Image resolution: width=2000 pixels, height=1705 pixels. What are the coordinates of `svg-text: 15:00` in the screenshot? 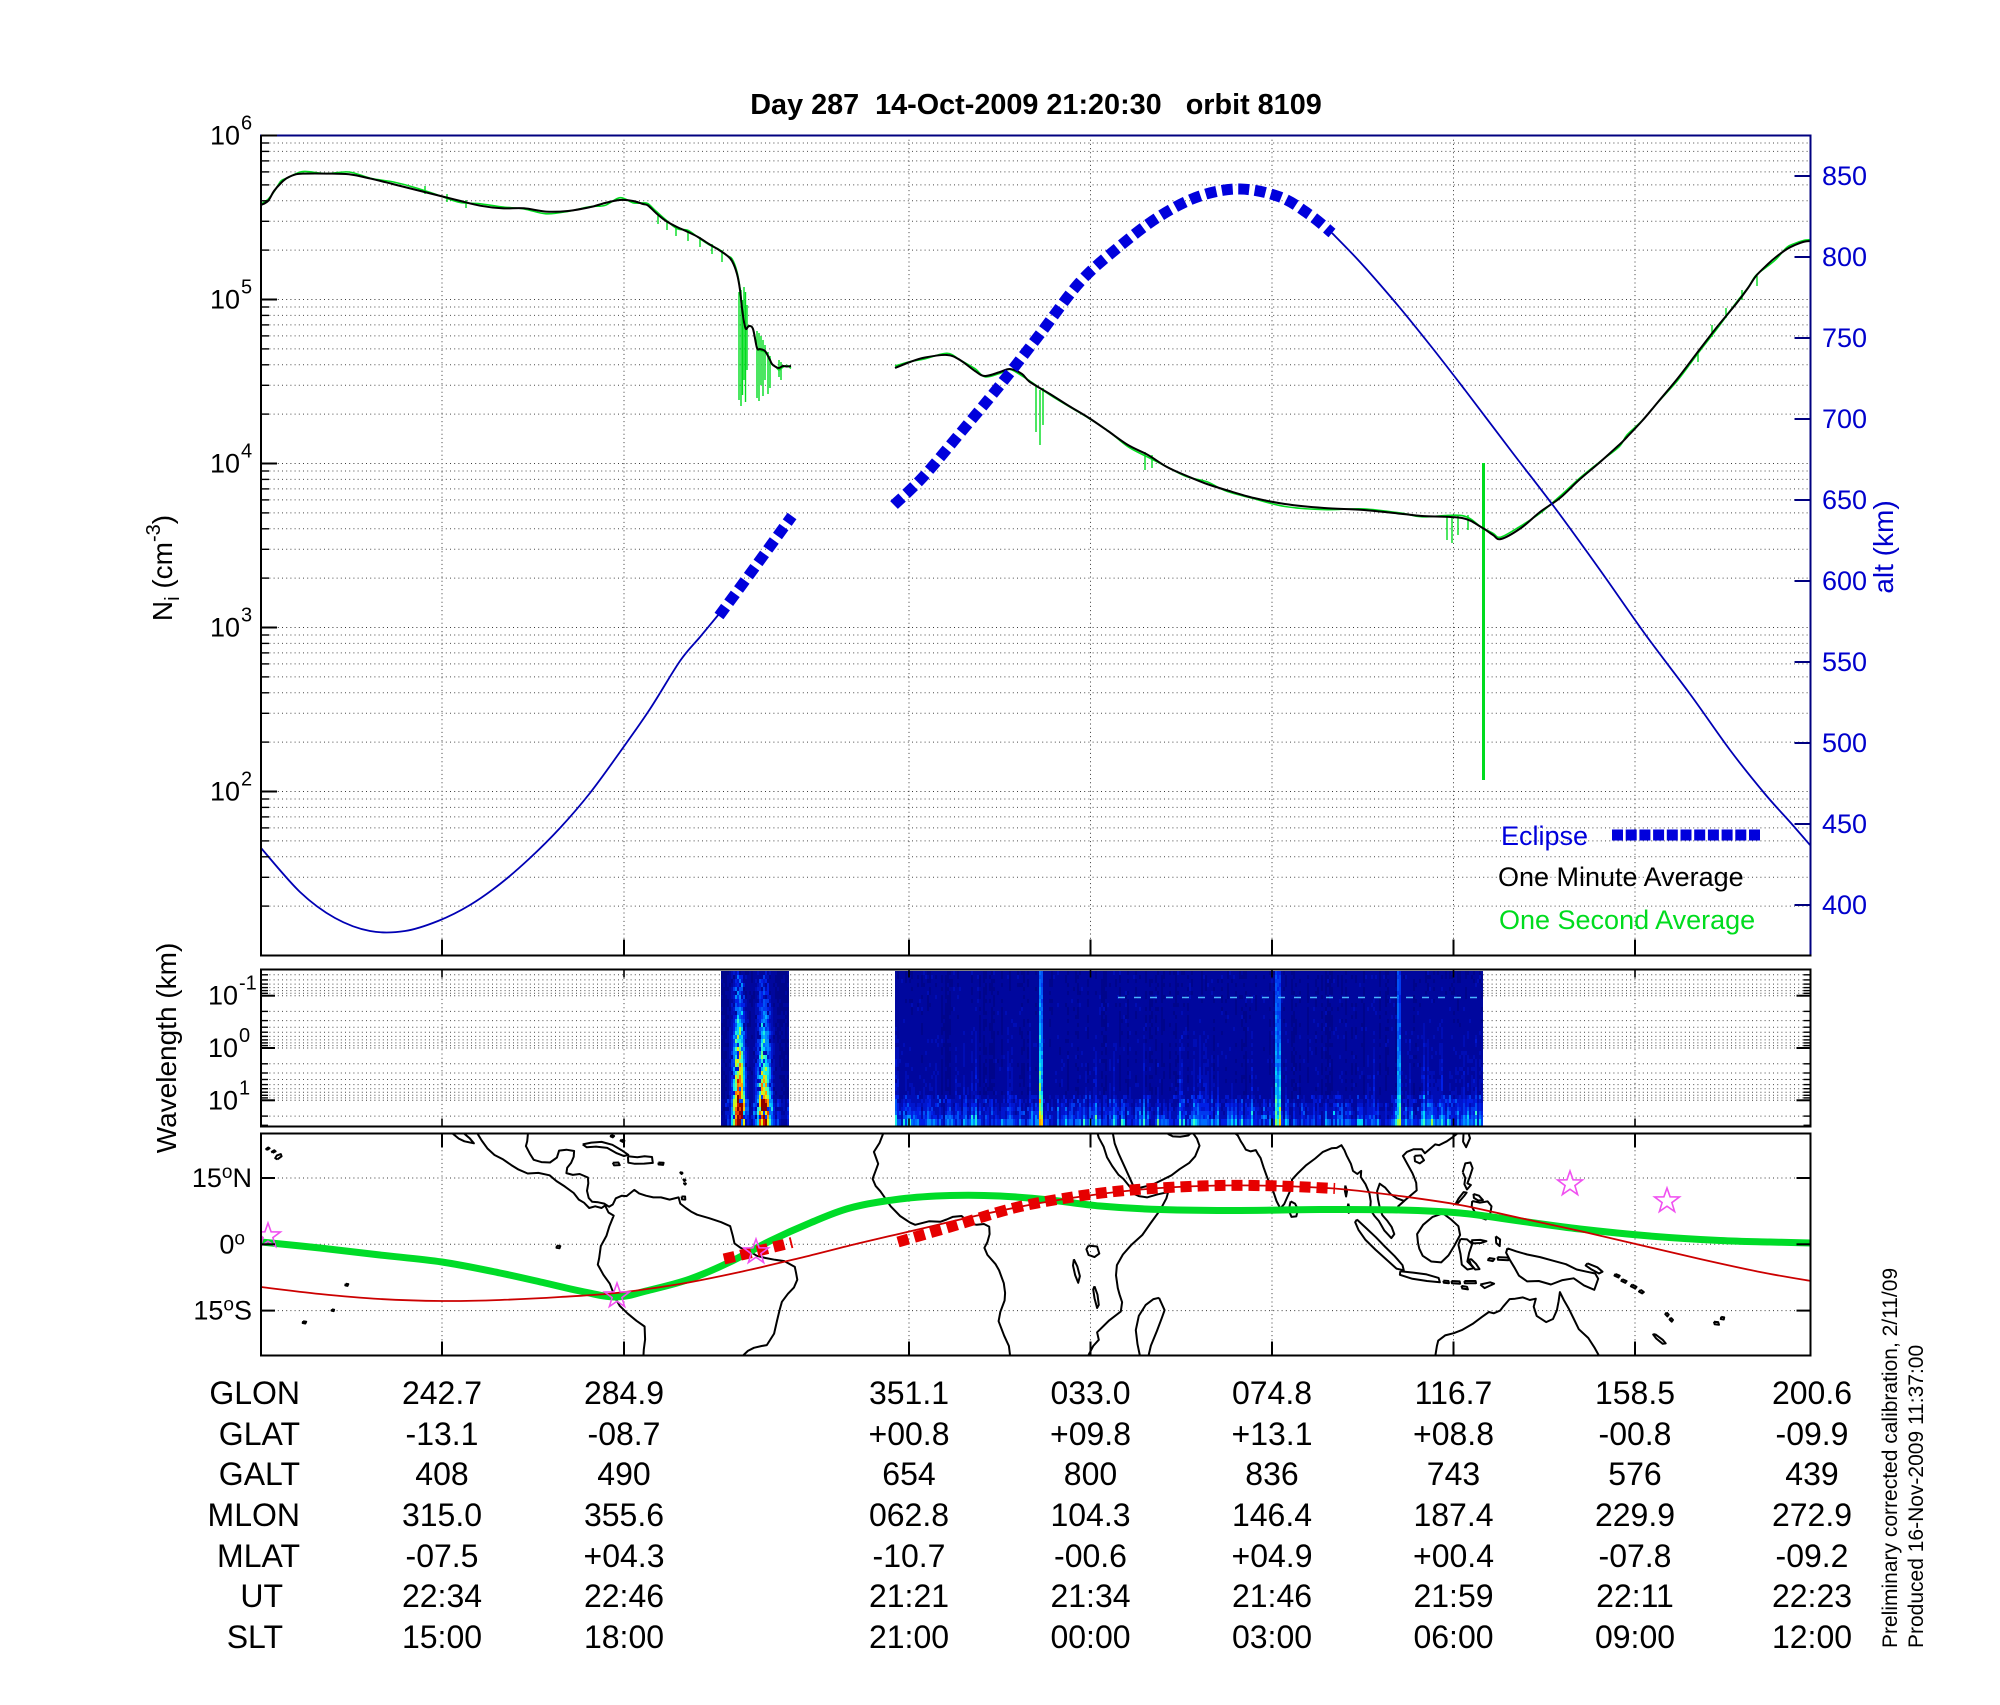 It's located at (442, 1637).